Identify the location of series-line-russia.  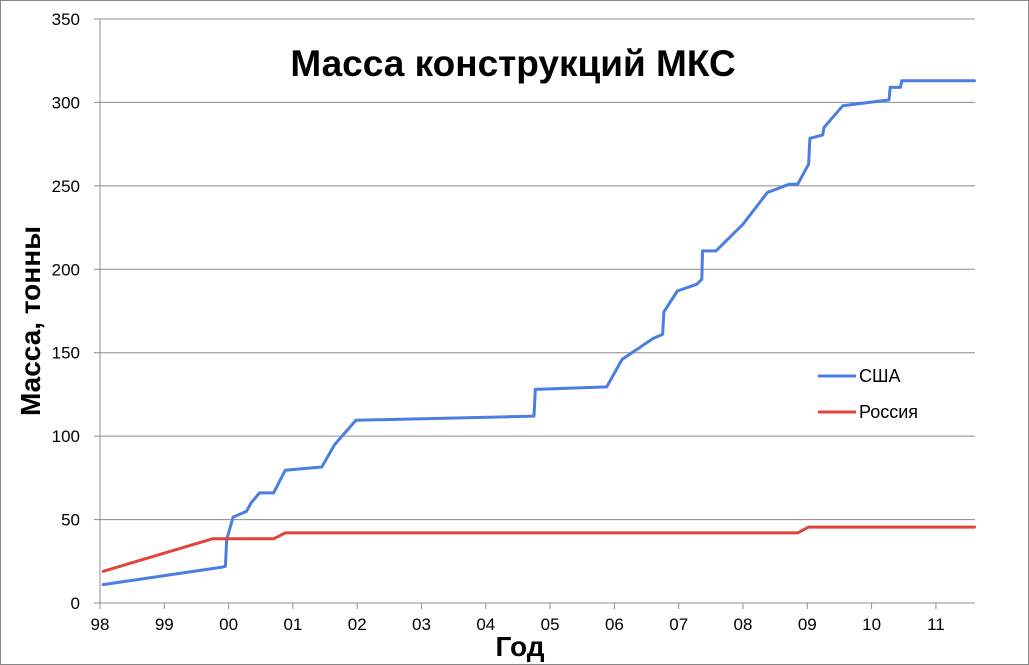
(538, 549).